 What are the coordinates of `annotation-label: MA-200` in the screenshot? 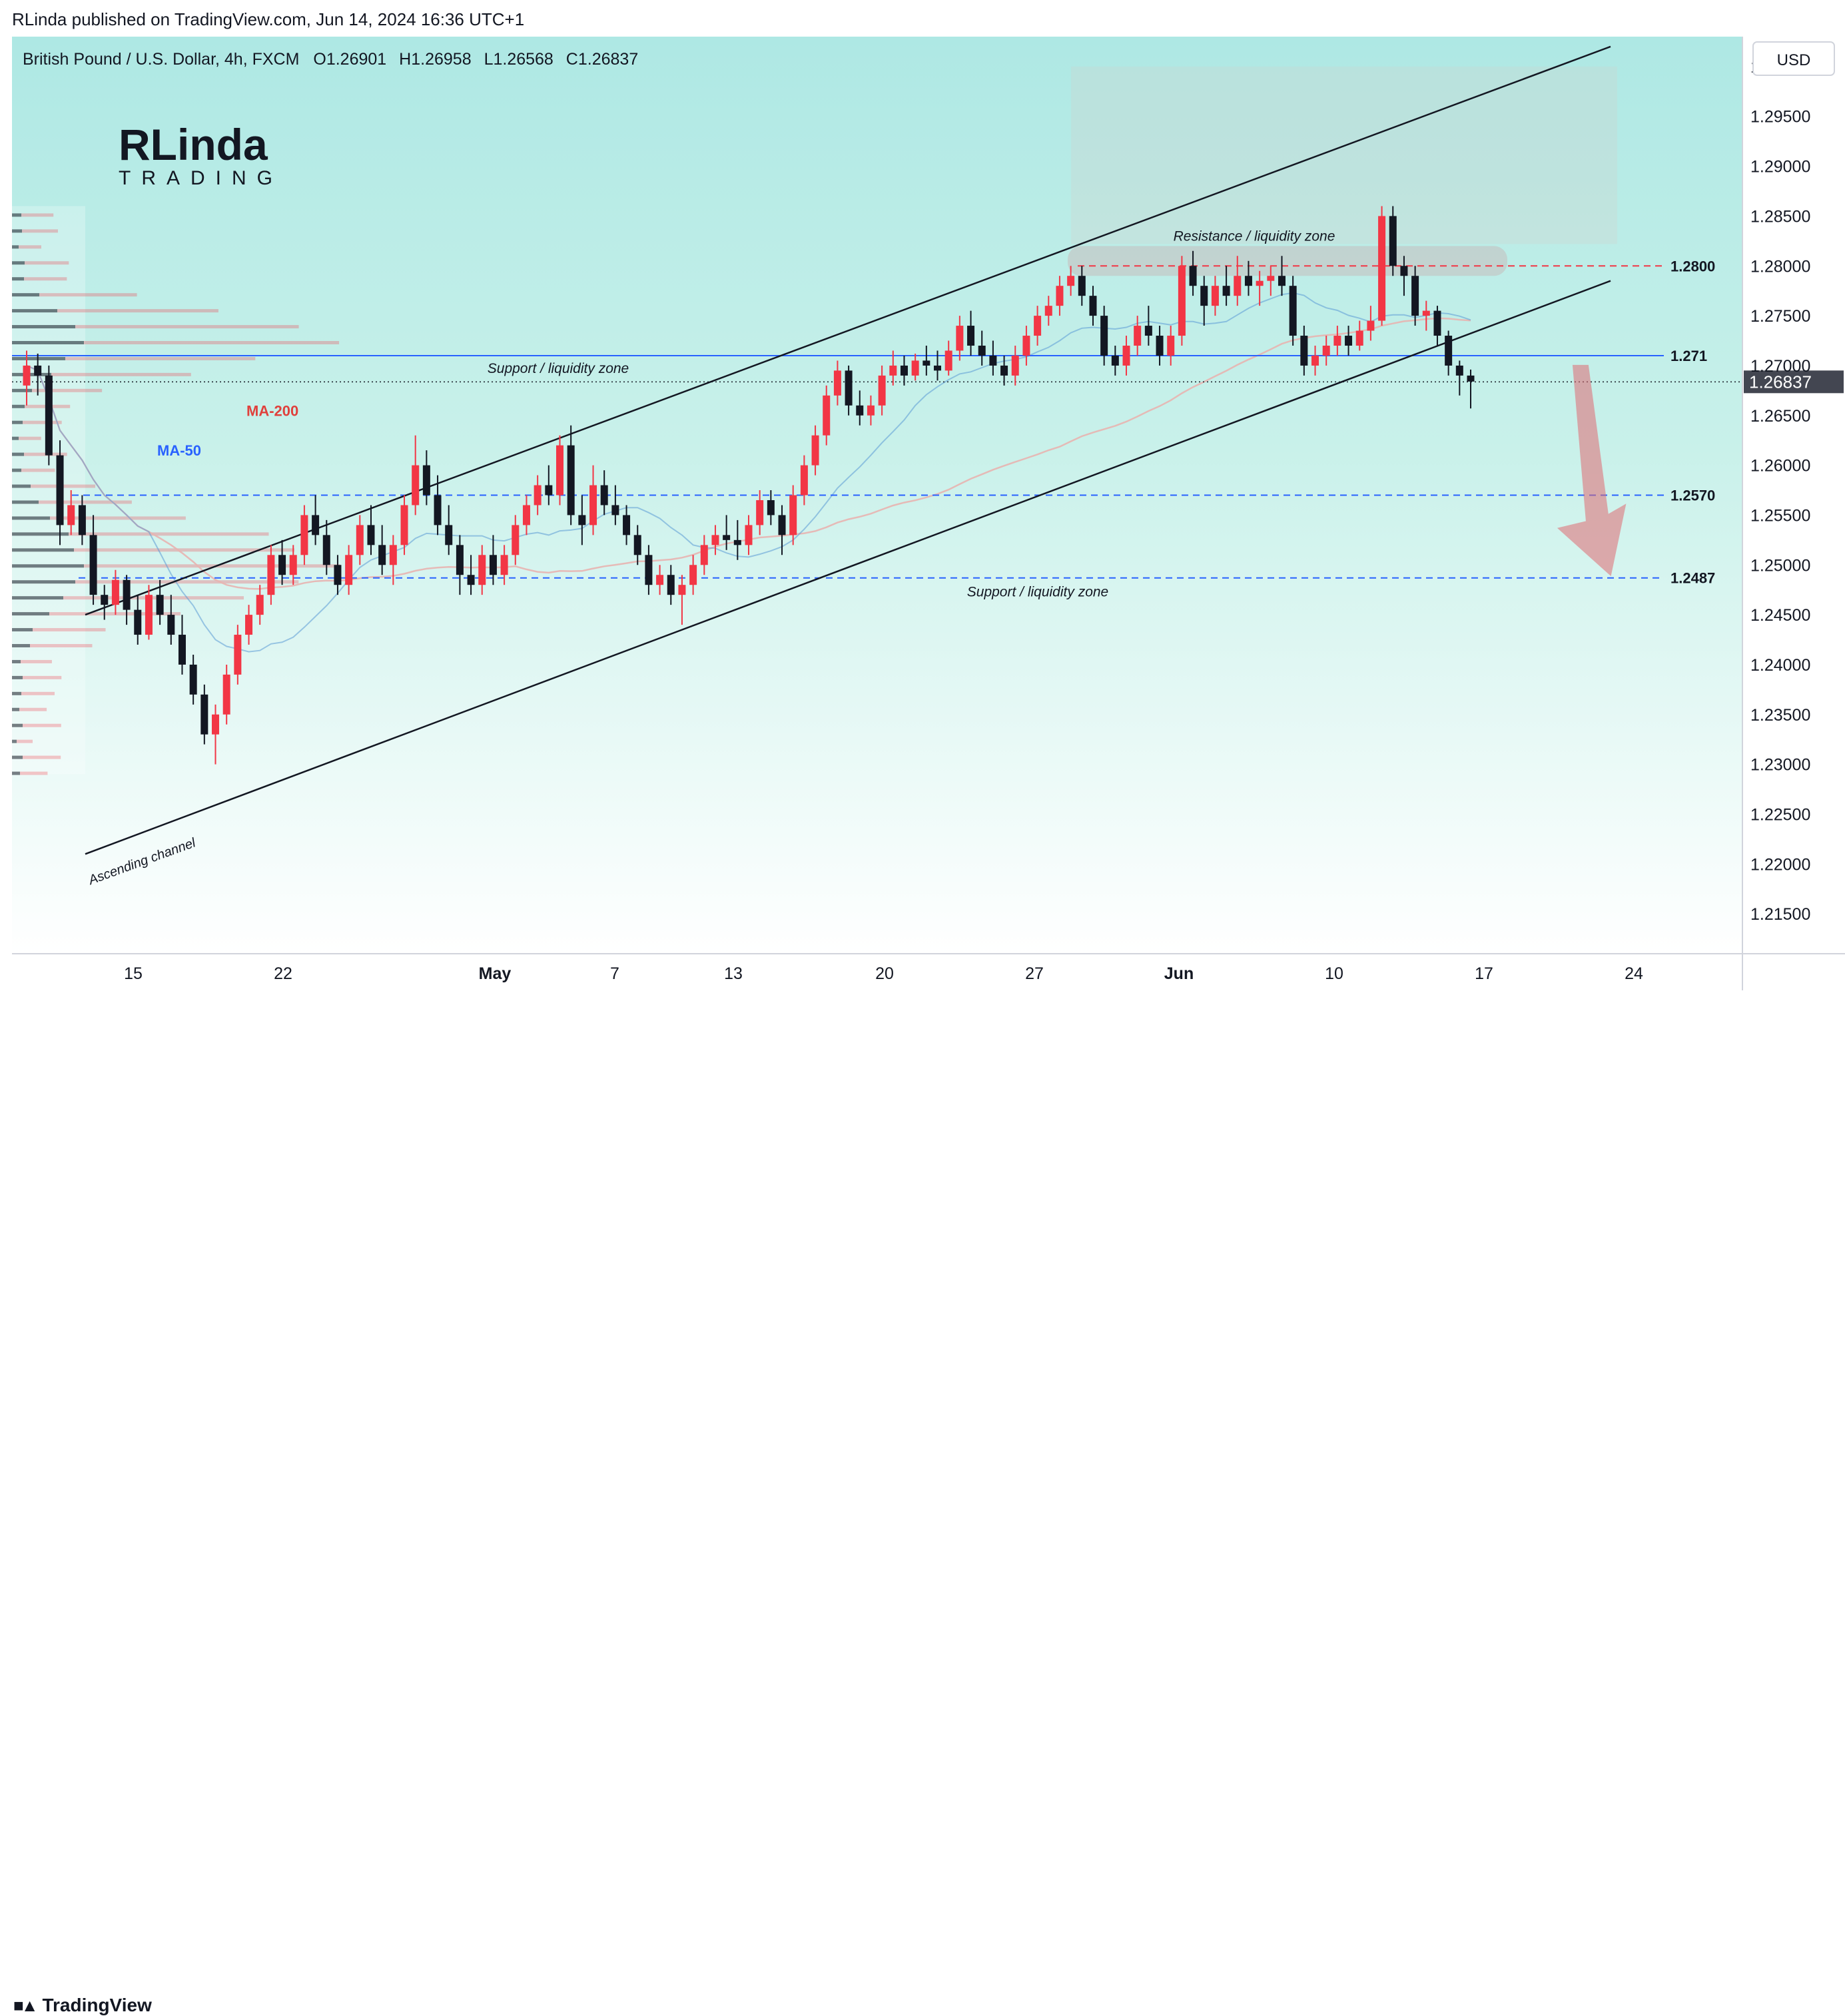 It's located at (272, 411).